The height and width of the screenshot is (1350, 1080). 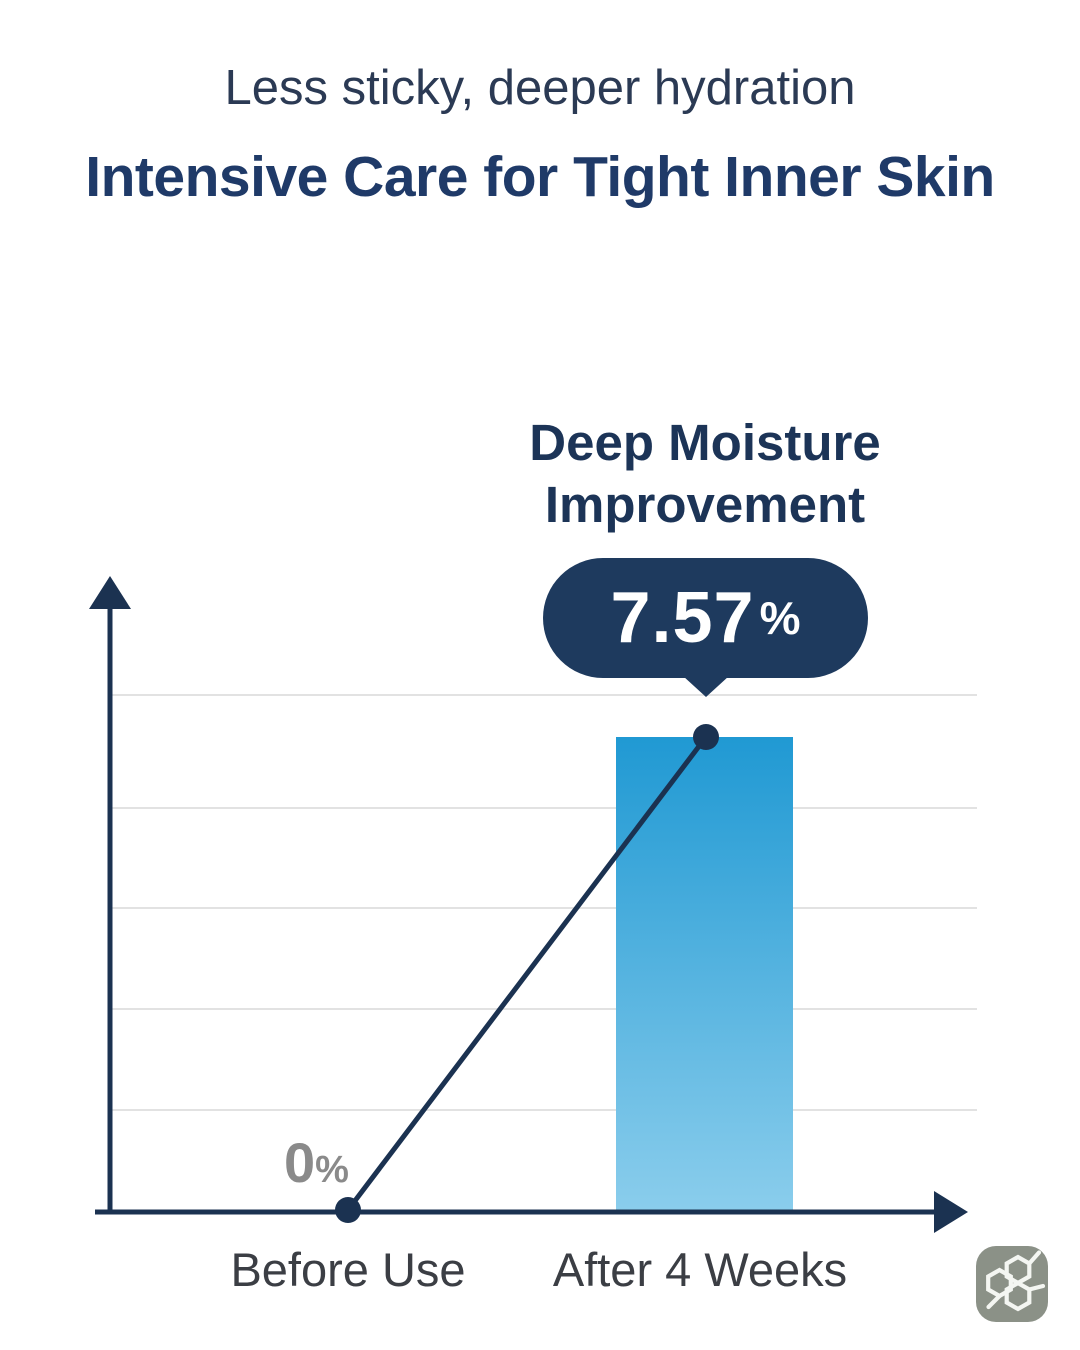 What do you see at coordinates (332, 1170) in the screenshot?
I see `baseline-percent-sign: %` at bounding box center [332, 1170].